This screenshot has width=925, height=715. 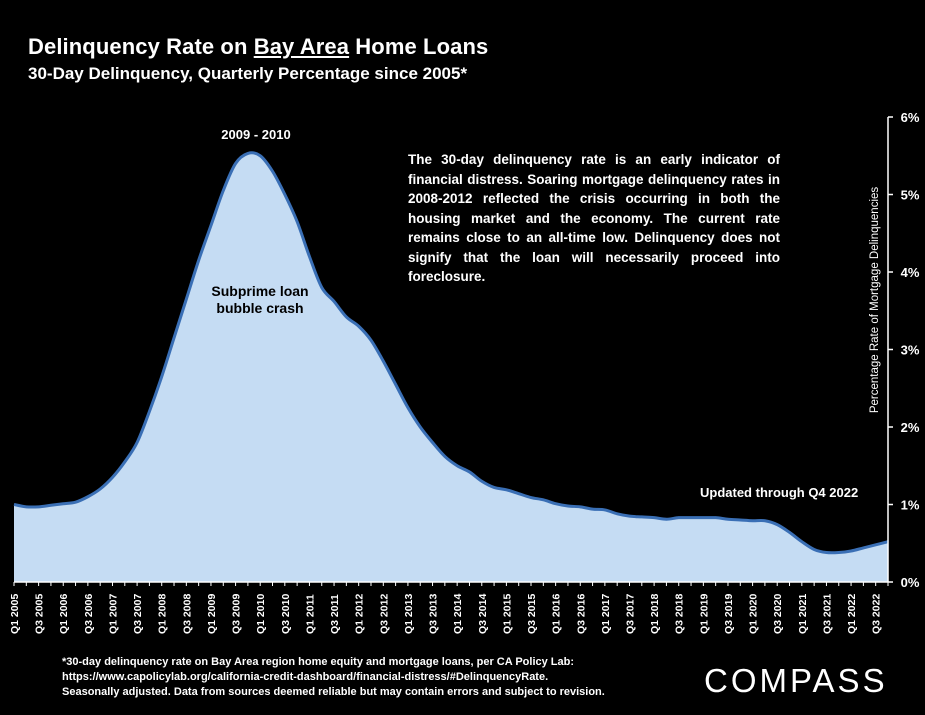 I want to click on x-tick-label: Q1 2011, so click(x=310, y=614).